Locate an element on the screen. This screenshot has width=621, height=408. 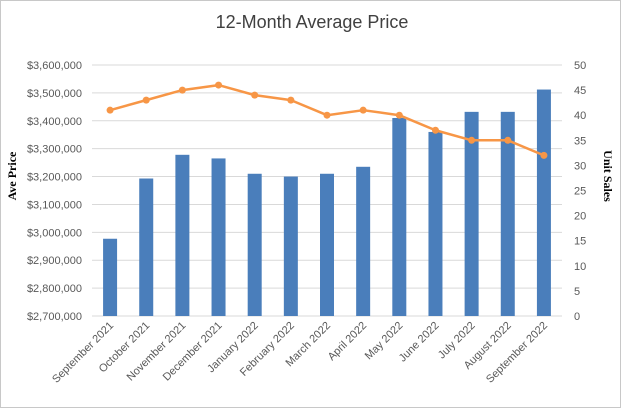
y2-tick-label: 15 is located at coordinates (580, 242).